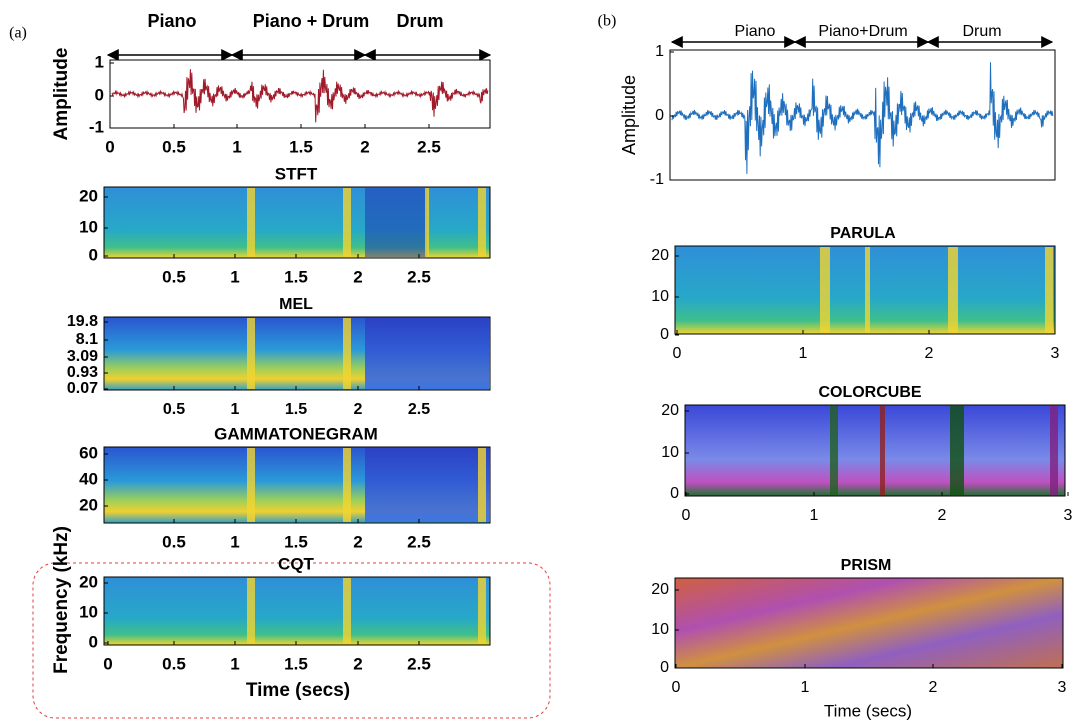 Image resolution: width=1077 pixels, height=726 pixels. I want to click on y-tick-label: 1, so click(99, 61).